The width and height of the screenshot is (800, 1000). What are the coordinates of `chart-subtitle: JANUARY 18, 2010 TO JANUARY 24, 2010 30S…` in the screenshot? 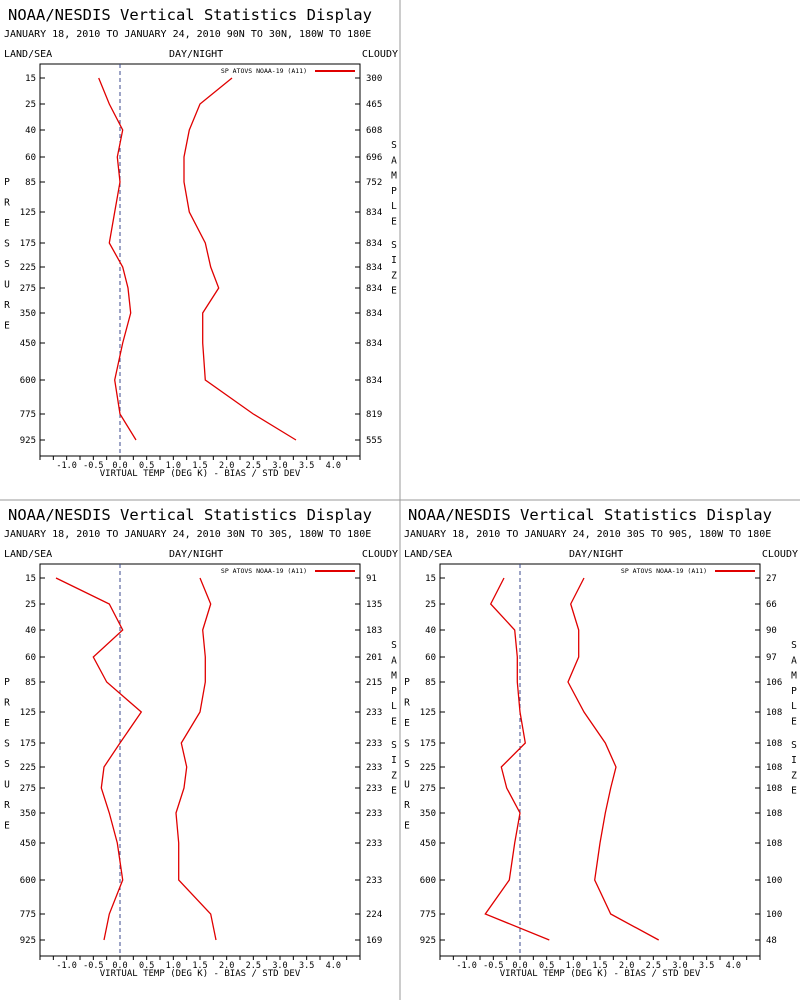 It's located at (587, 534).